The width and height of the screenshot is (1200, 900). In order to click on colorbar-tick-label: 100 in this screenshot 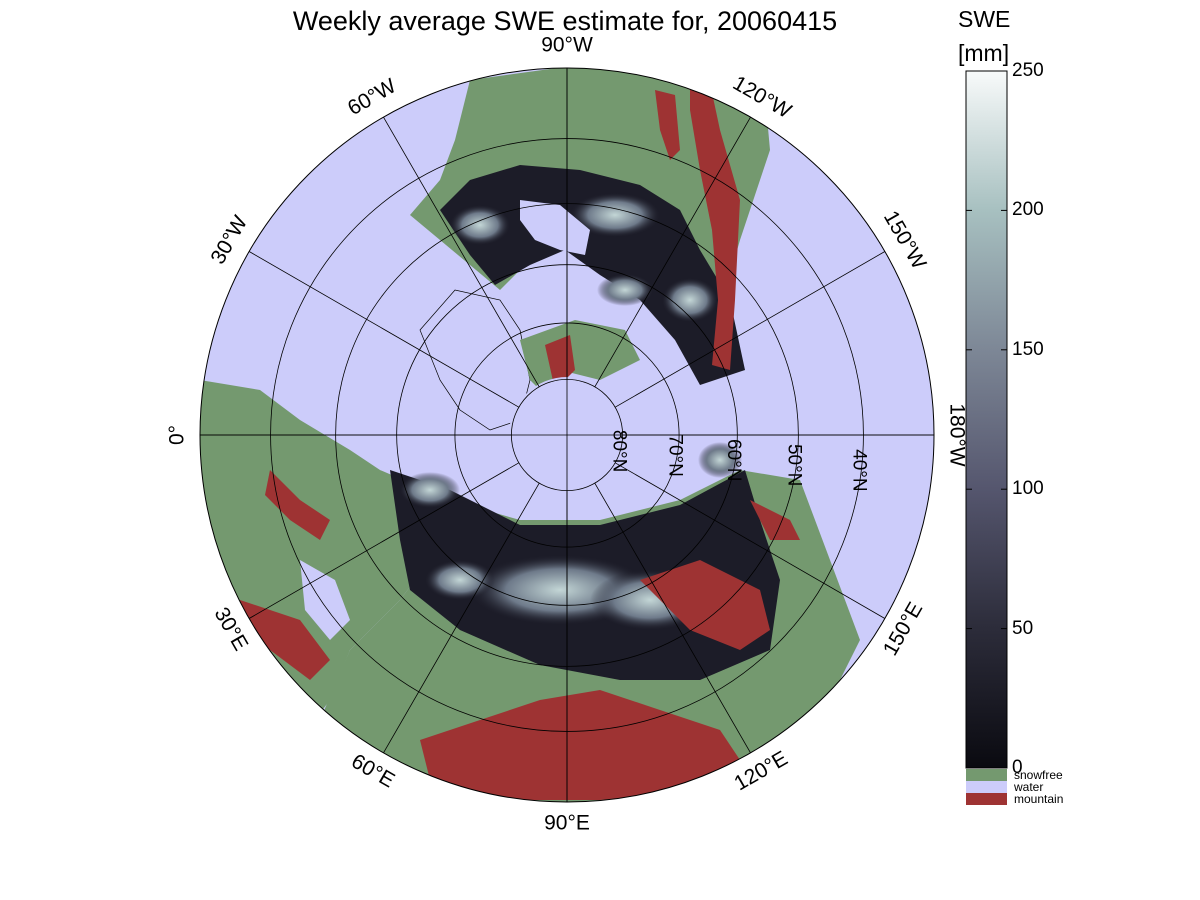, I will do `click(1028, 489)`.